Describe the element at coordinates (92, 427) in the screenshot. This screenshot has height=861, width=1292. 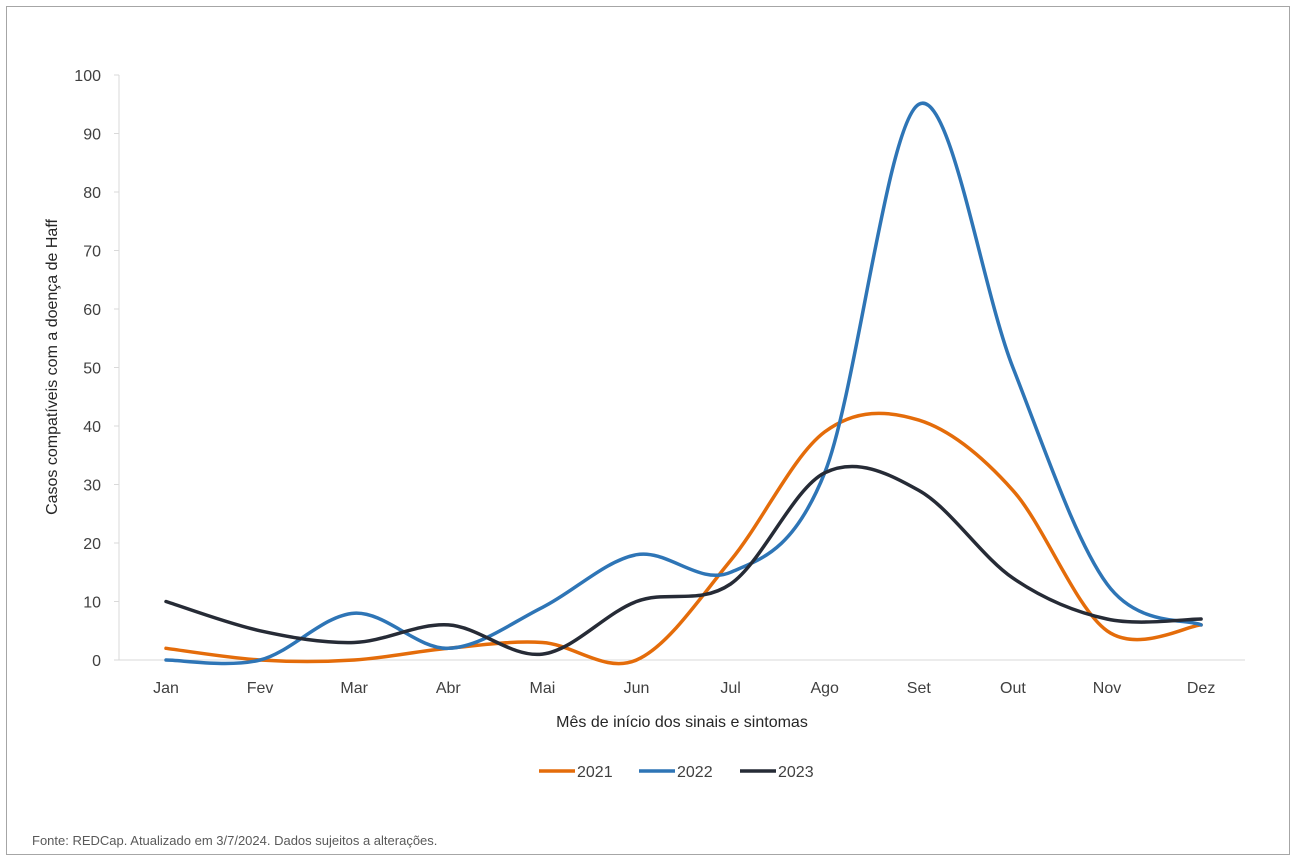
I see `y-tick-label: 40` at that location.